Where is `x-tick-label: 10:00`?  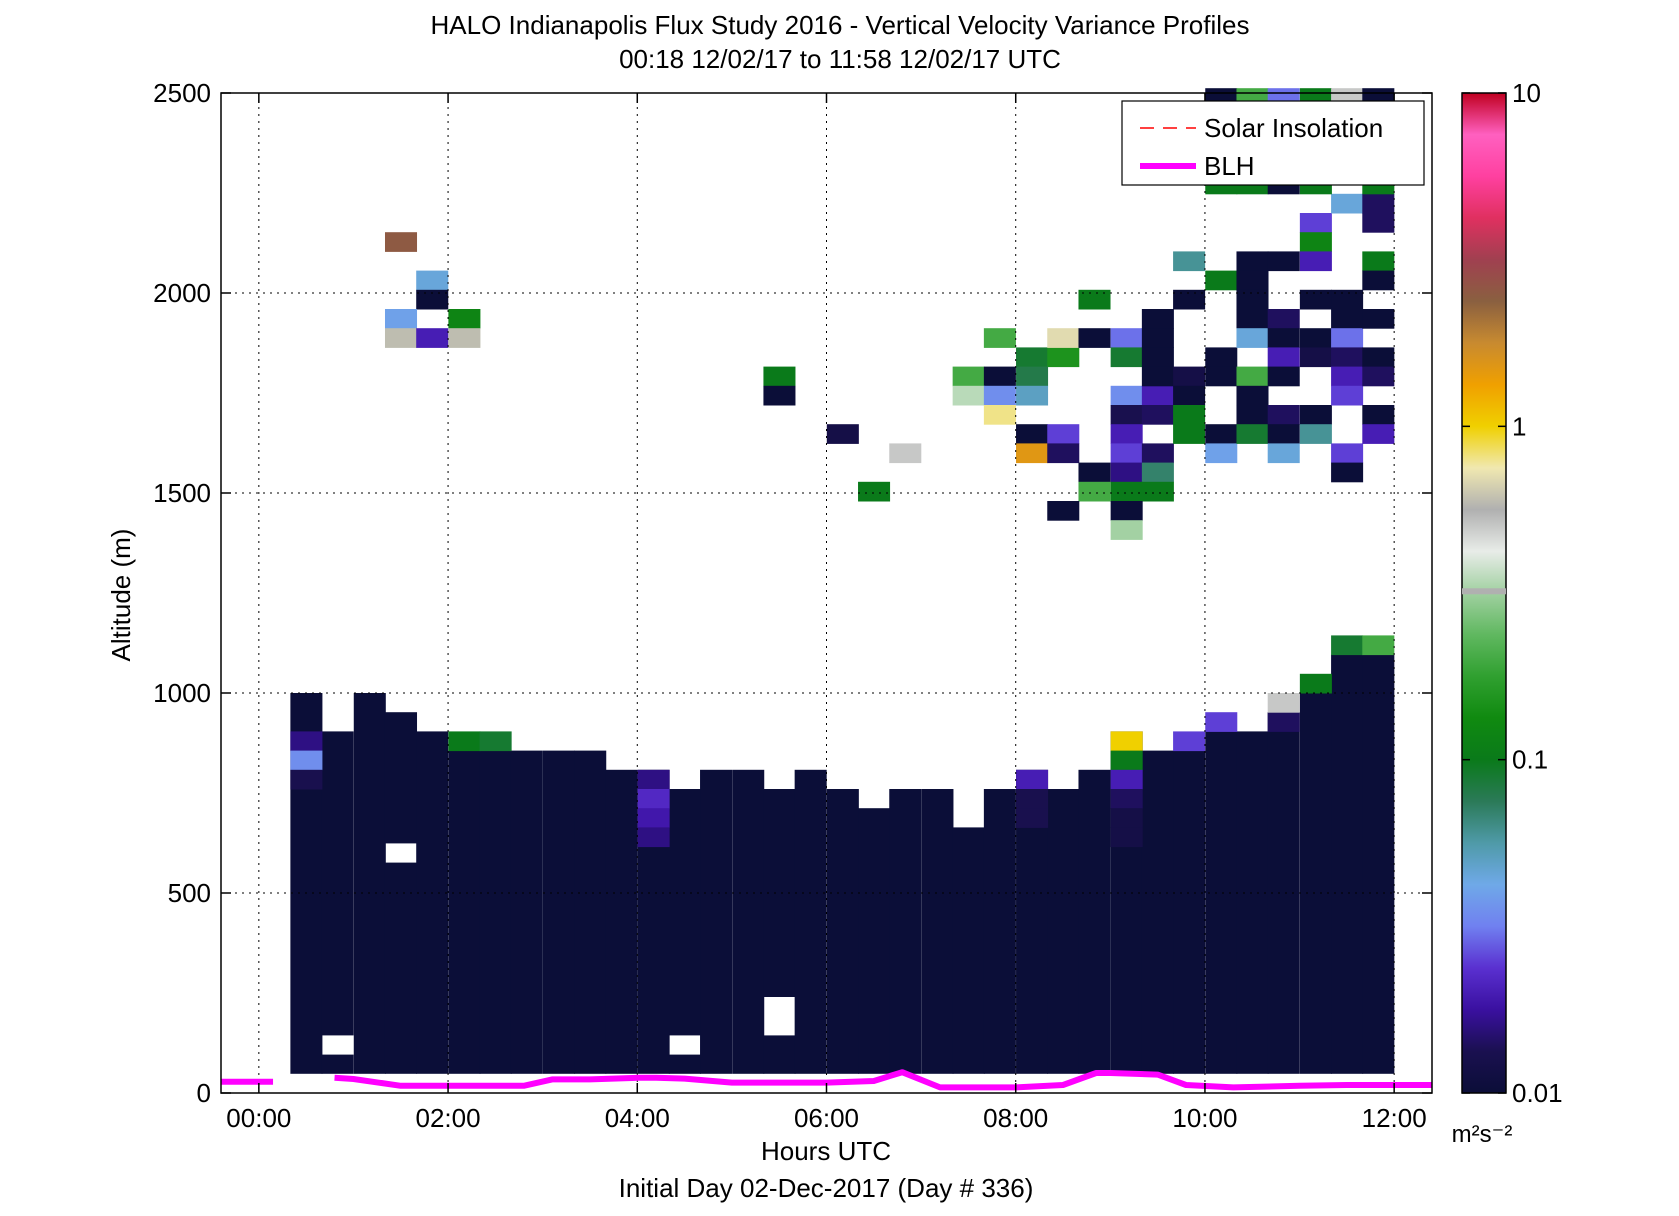
x-tick-label: 10:00 is located at coordinates (1204, 1118).